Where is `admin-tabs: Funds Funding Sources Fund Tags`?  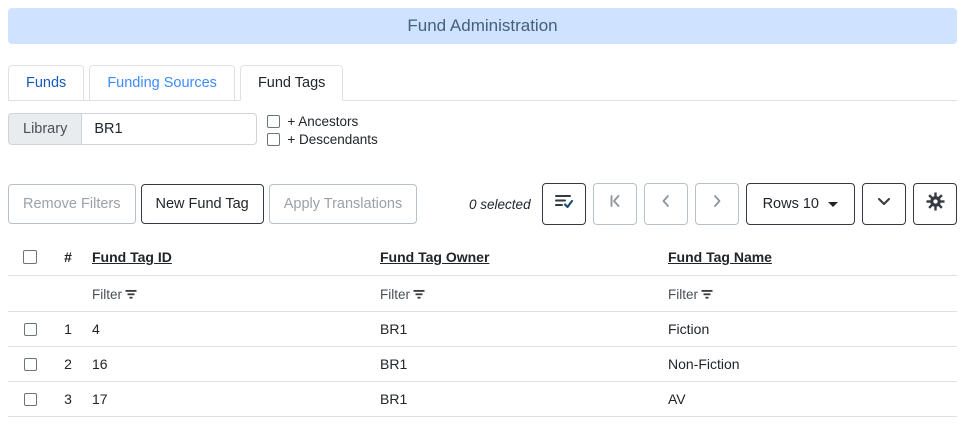
admin-tabs: Funds Funding Sources Fund Tags is located at coordinates (482, 83).